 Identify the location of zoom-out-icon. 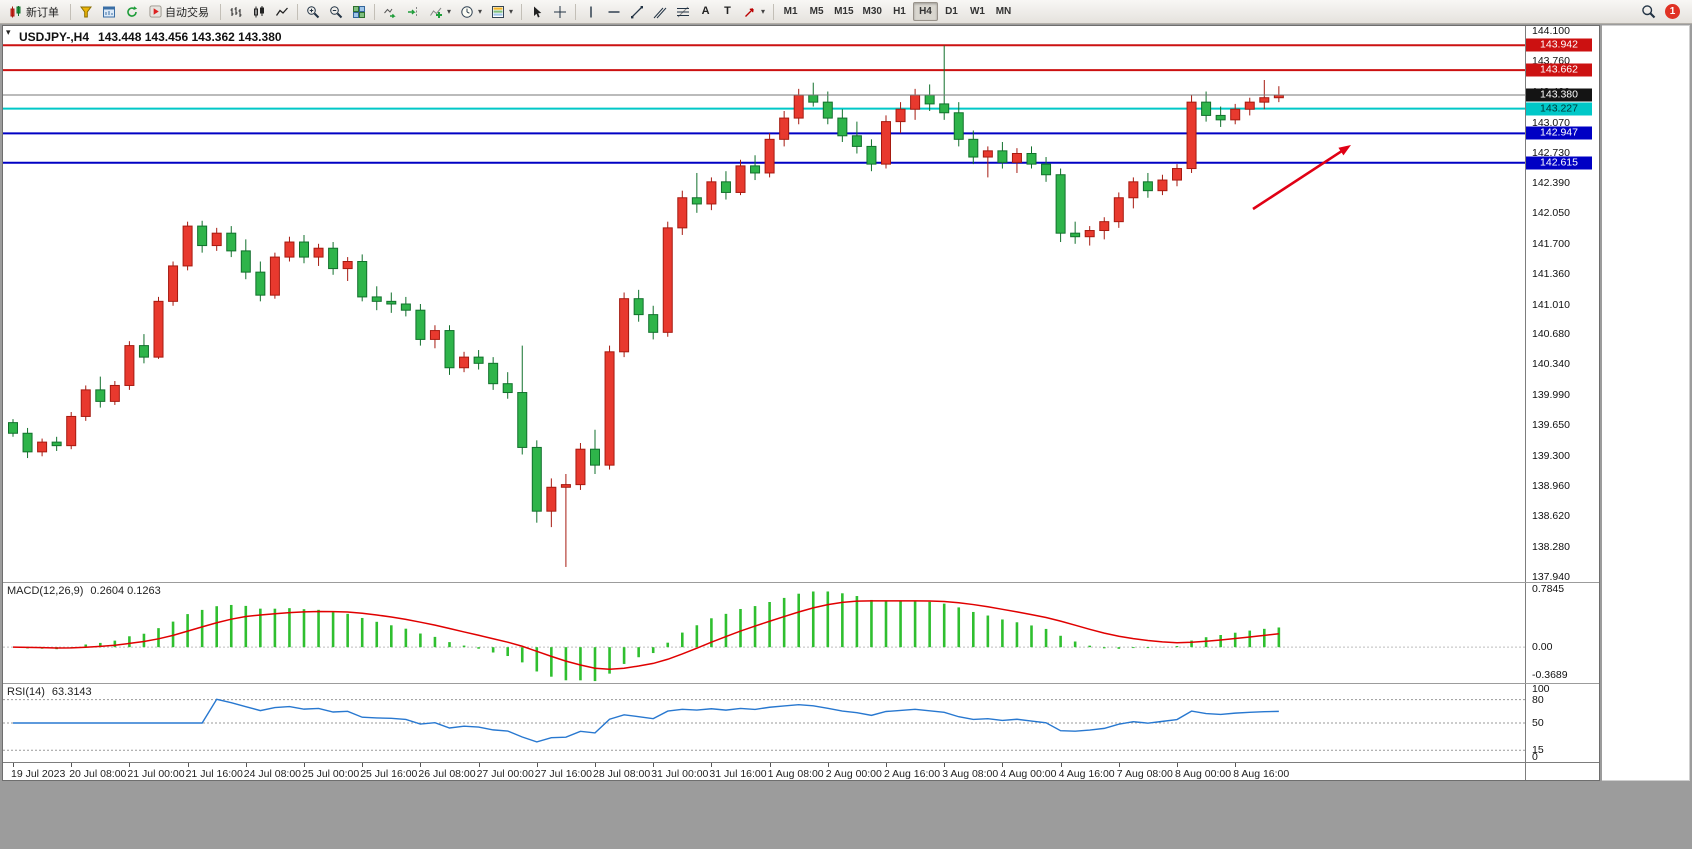
(336, 11).